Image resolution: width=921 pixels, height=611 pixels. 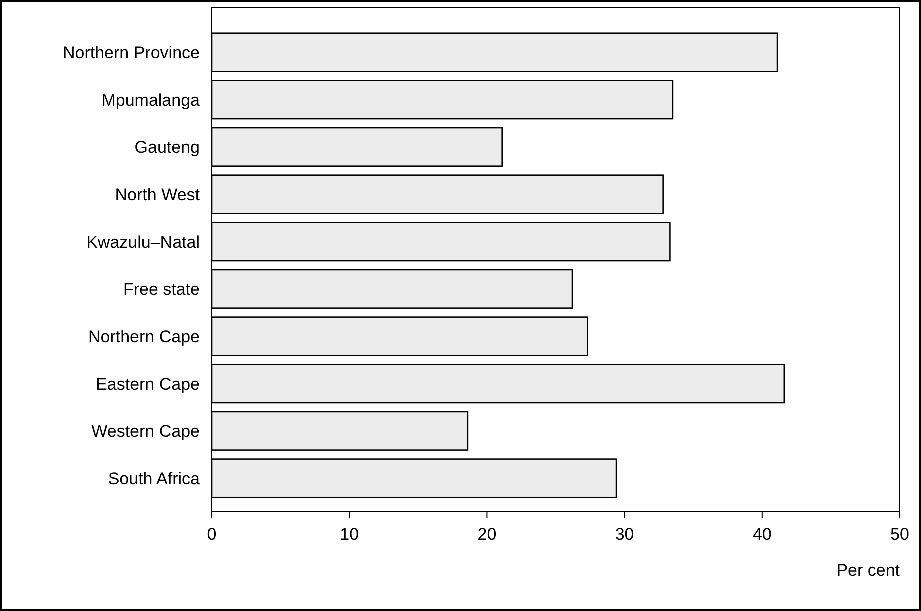 I want to click on x-tick-label: 50, so click(x=900, y=534).